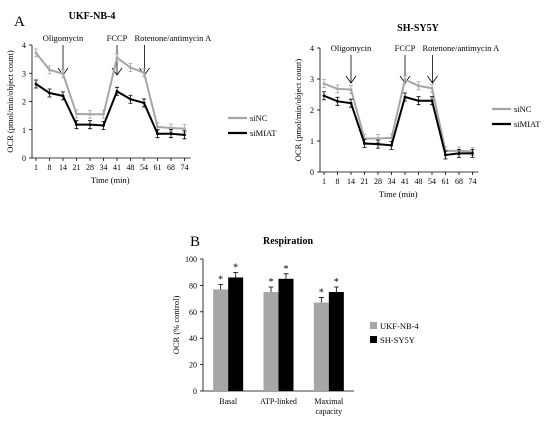 Image resolution: width=550 pixels, height=427 pixels. Describe the element at coordinates (195, 242) in the screenshot. I see `panel-letter-b: B` at that location.